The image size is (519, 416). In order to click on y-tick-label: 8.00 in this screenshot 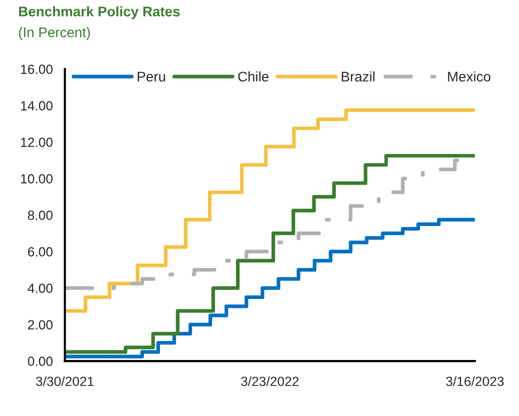, I will do `click(40, 215)`.